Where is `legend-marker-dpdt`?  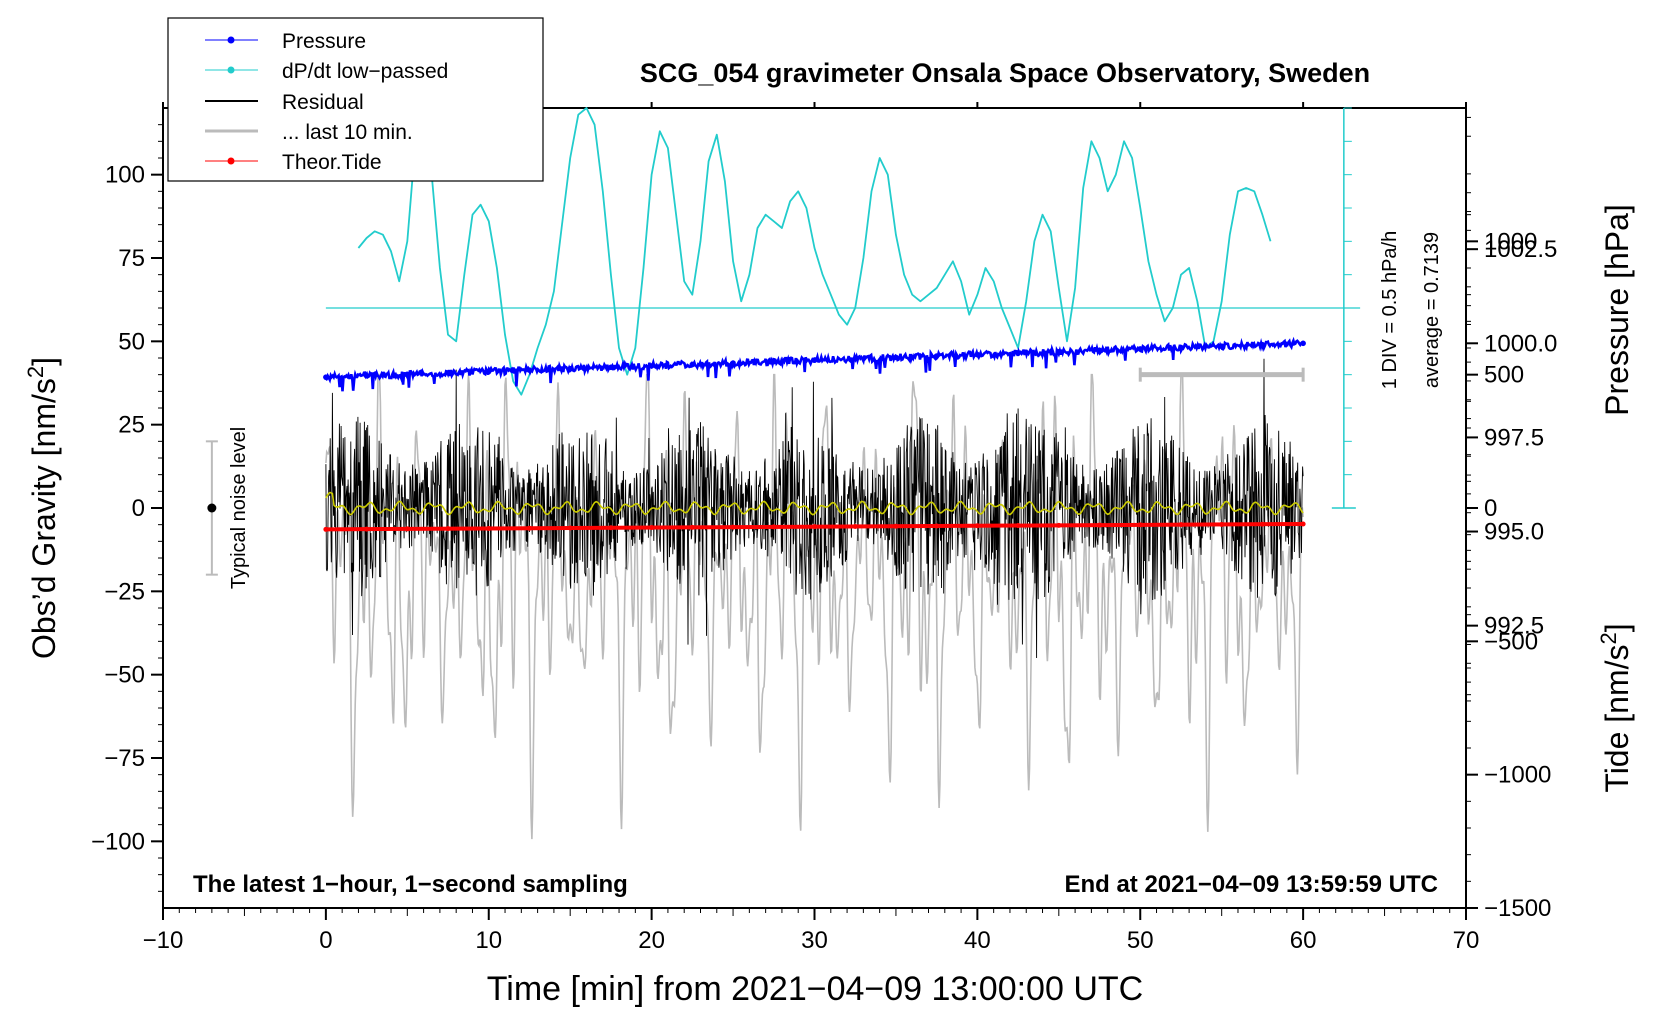
legend-marker-dpdt is located at coordinates (231, 70).